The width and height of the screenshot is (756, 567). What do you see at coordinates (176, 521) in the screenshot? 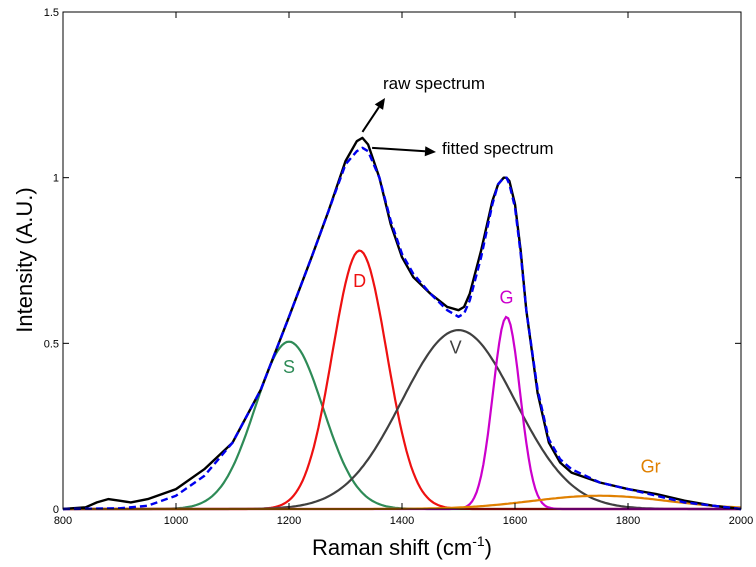
I see `x-tick-label: 1000` at bounding box center [176, 521].